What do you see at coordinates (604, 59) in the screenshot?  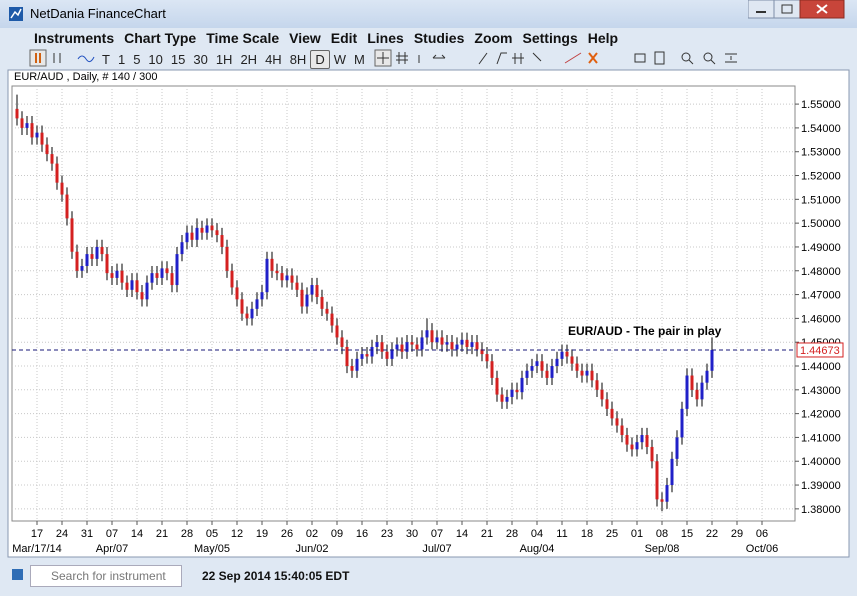 I see `drawing-tools` at bounding box center [604, 59].